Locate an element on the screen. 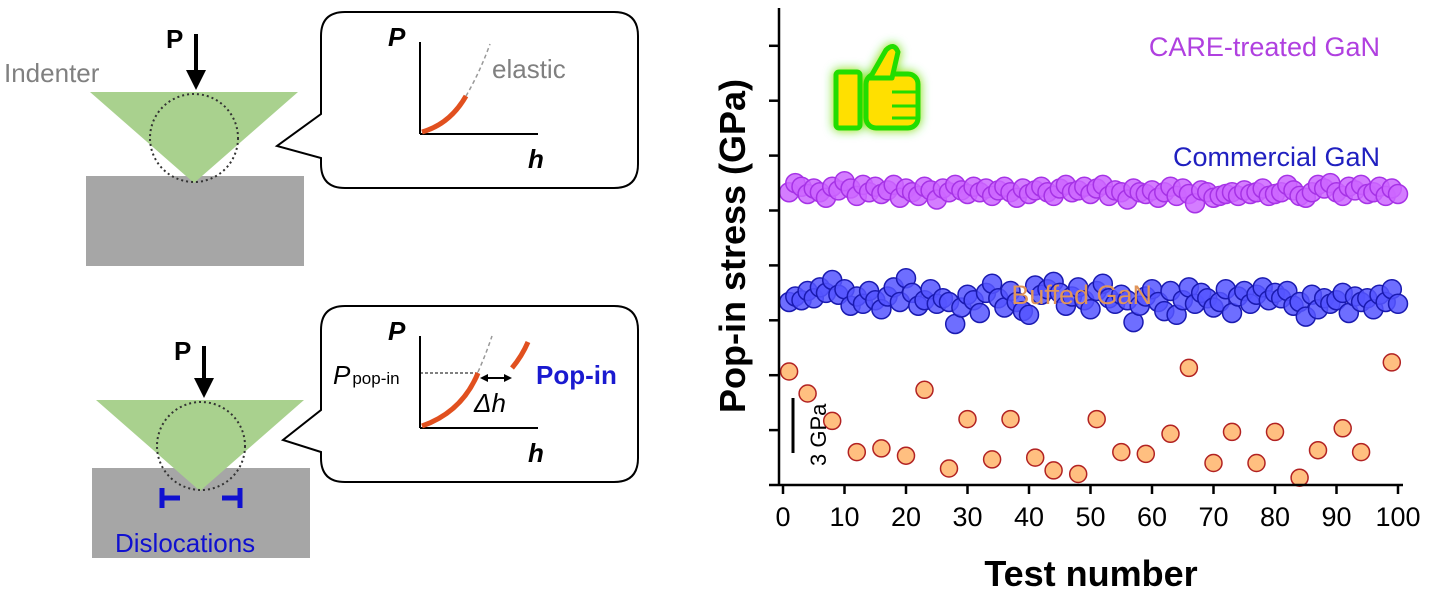 This screenshot has width=1430, height=596. x-tick-label: 80 is located at coordinates (1275, 517).